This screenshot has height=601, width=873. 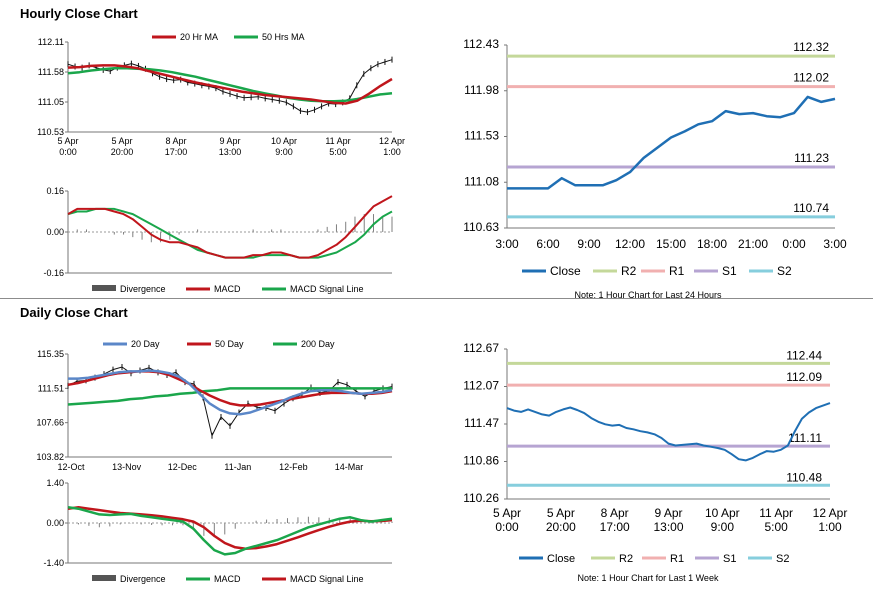 What do you see at coordinates (55, 523) in the screenshot?
I see `daily-macd-y-tick-label: 0.00` at bounding box center [55, 523].